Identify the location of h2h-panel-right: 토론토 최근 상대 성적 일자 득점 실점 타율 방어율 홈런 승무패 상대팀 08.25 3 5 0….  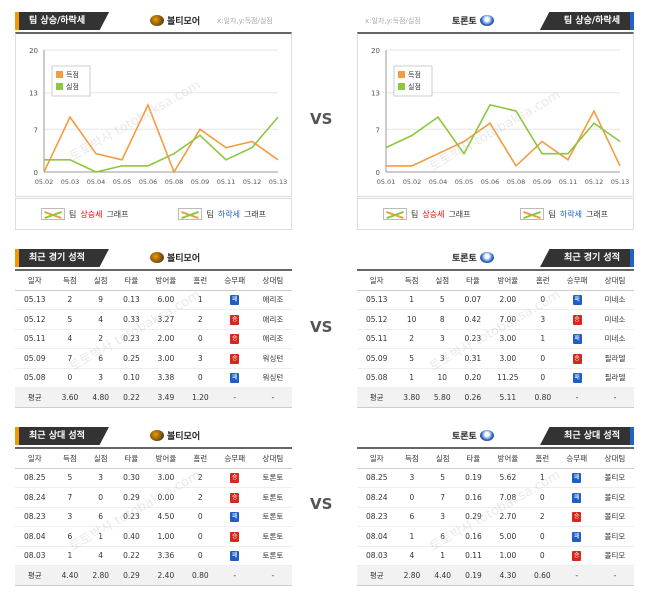
(495, 504).